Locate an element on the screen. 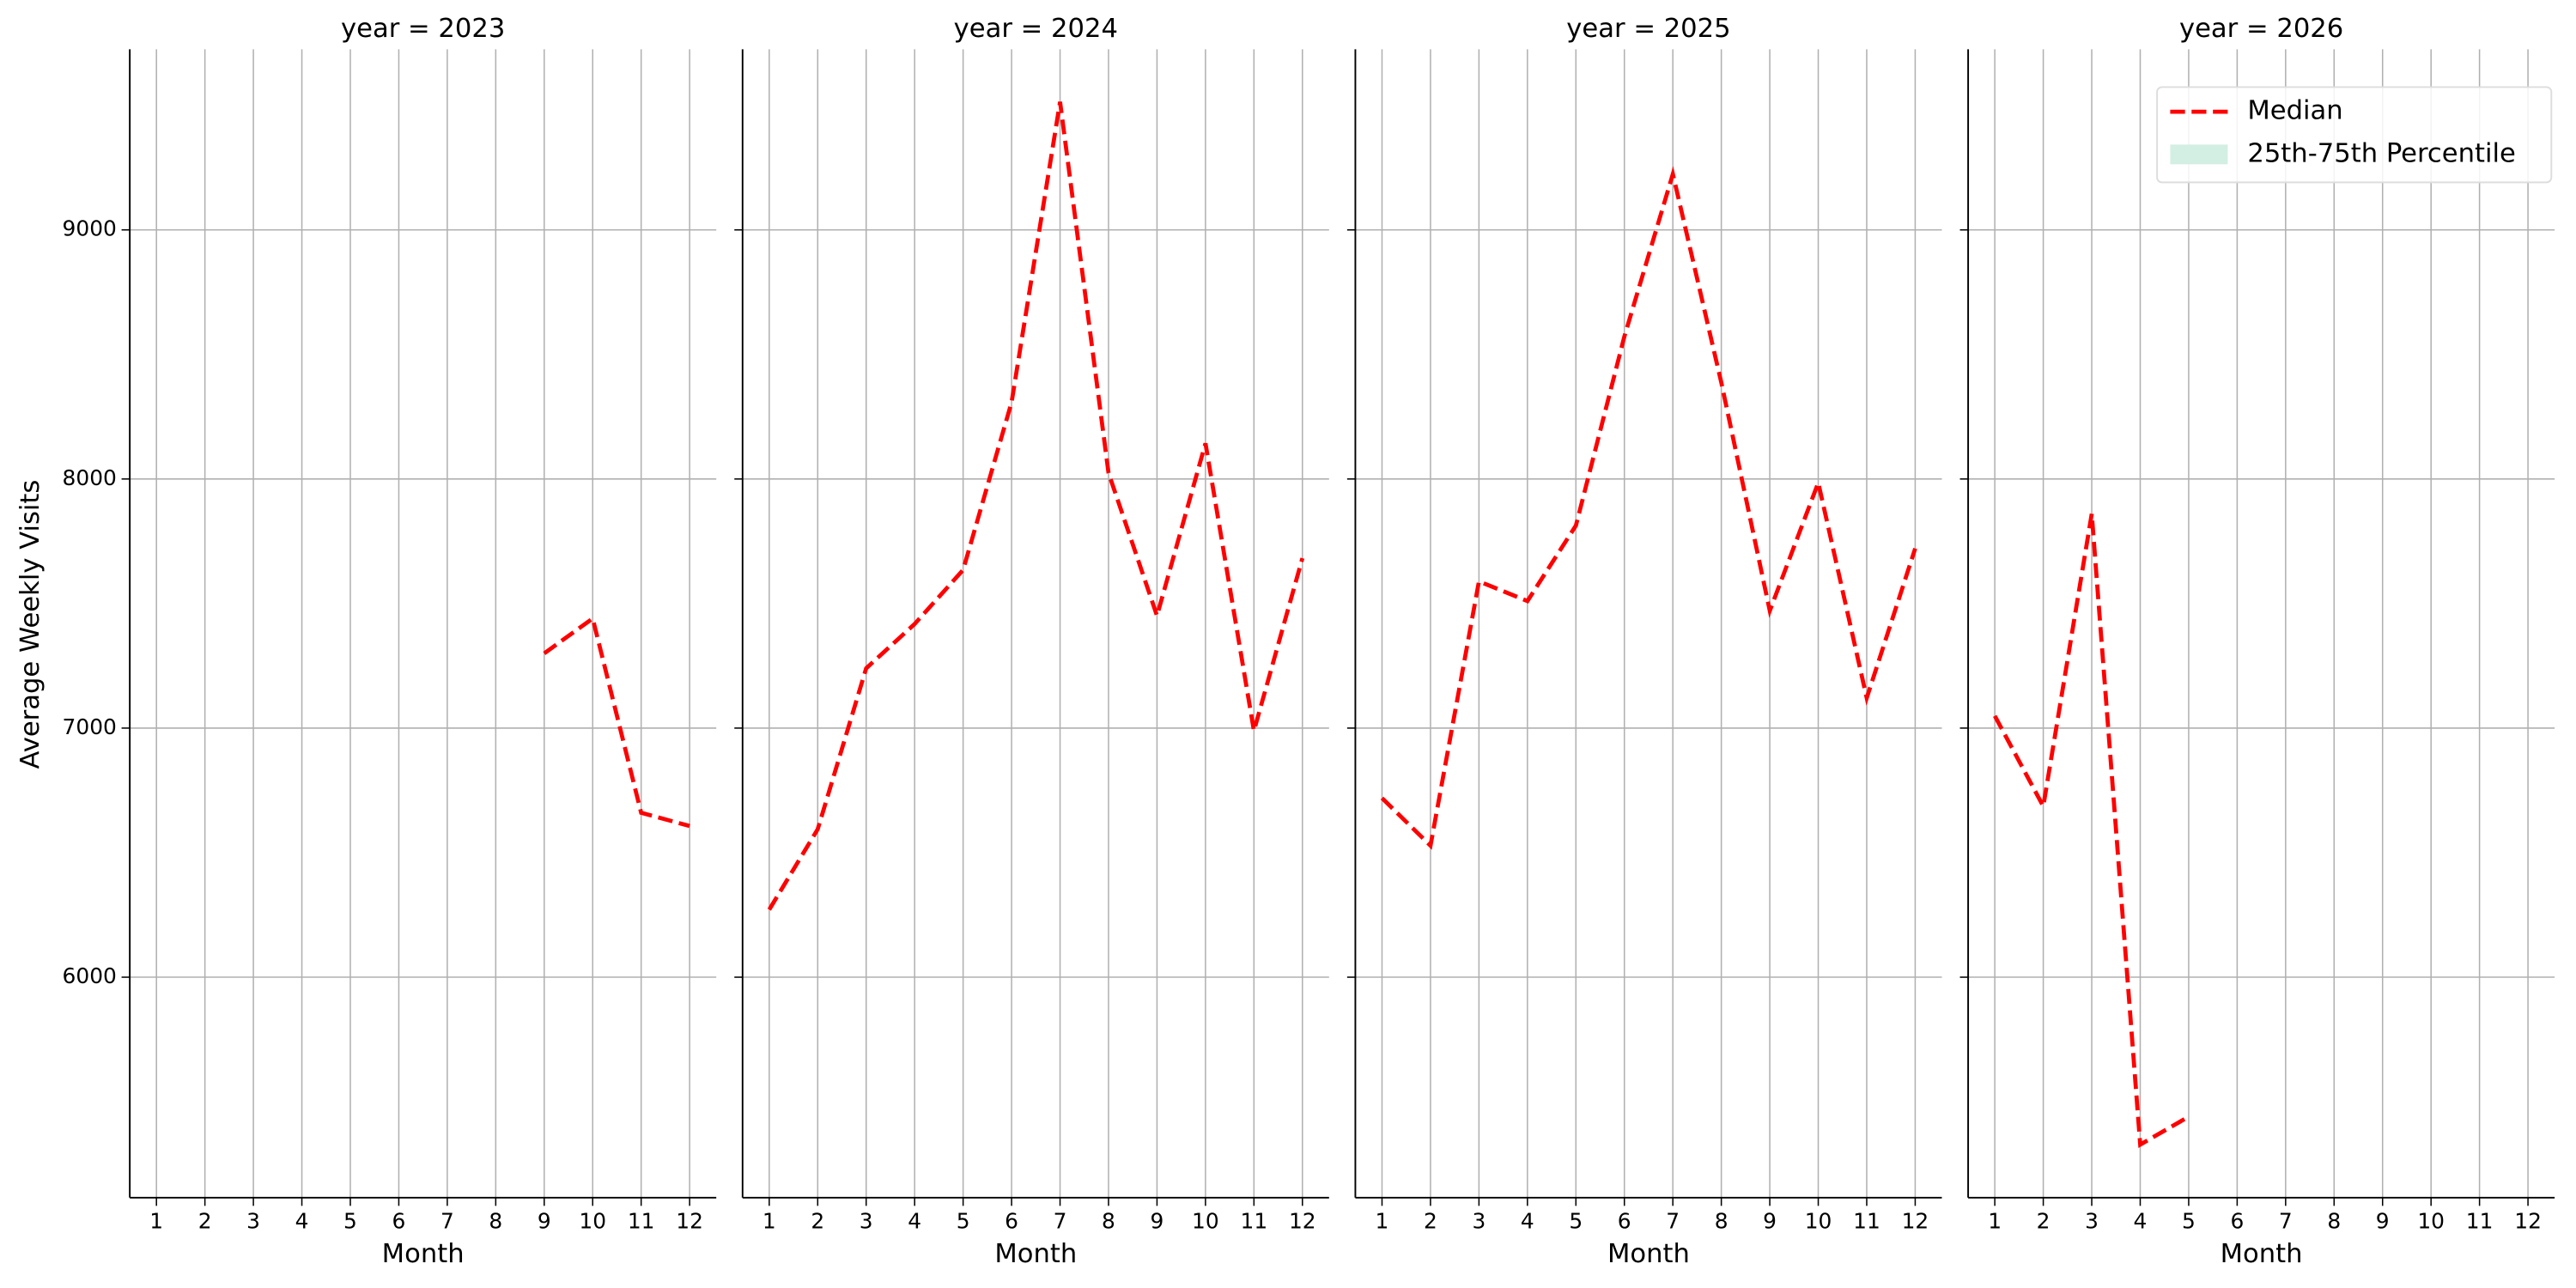  y-tick-label: 9000 is located at coordinates (90, 229).